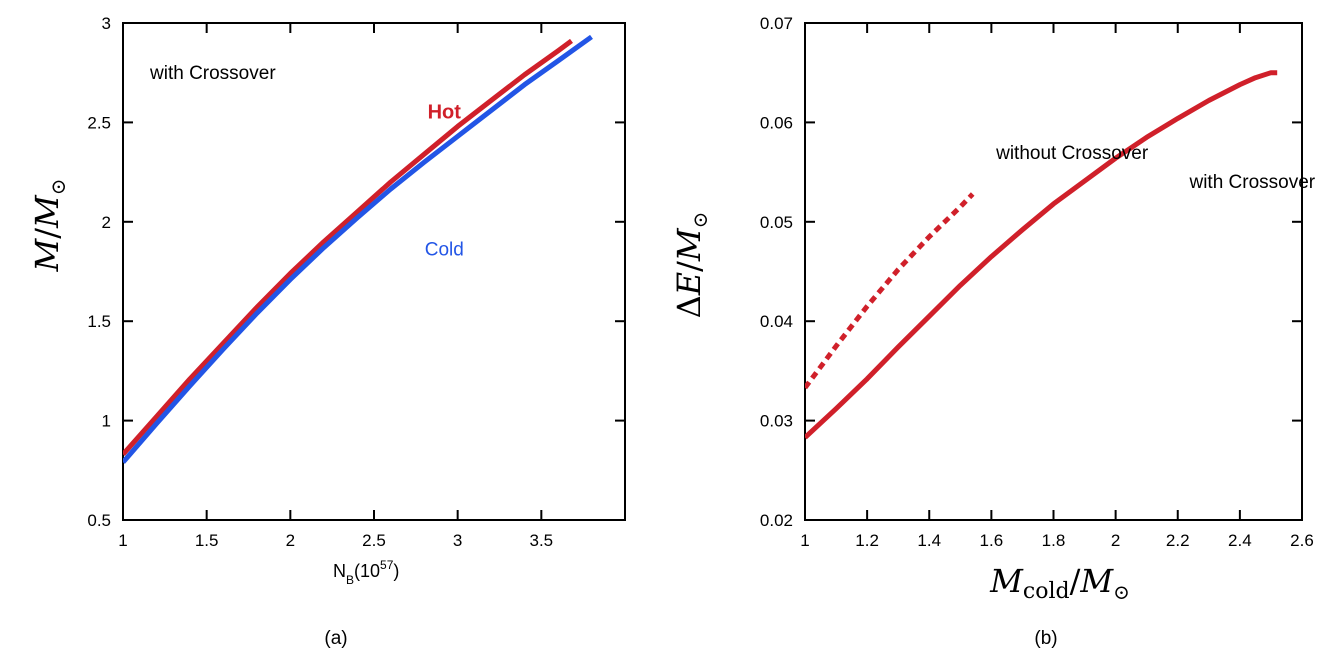 The image size is (1329, 657). Describe the element at coordinates (1072, 153) in the screenshot. I see `series-label-without-crossover: without Crossover` at that location.